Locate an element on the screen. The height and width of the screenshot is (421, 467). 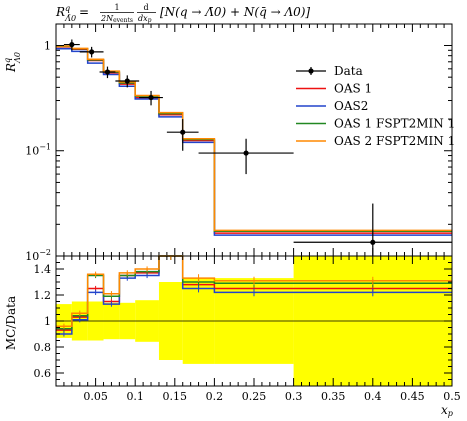
ratio-xtick-label-6: 0.35 is located at coordinates (333, 396).